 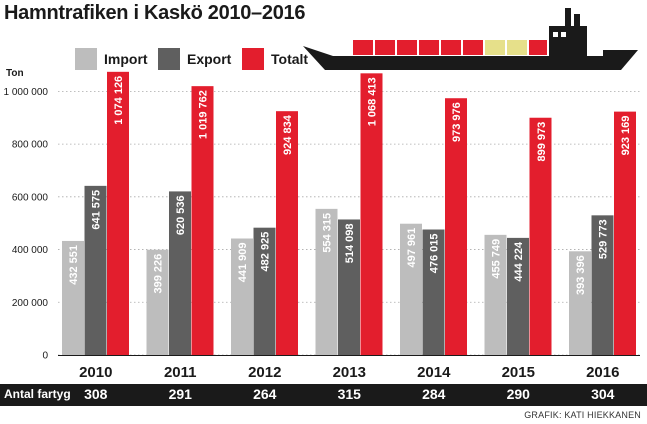 What do you see at coordinates (45, 356) in the screenshot?
I see `y-tick-label: 0` at bounding box center [45, 356].